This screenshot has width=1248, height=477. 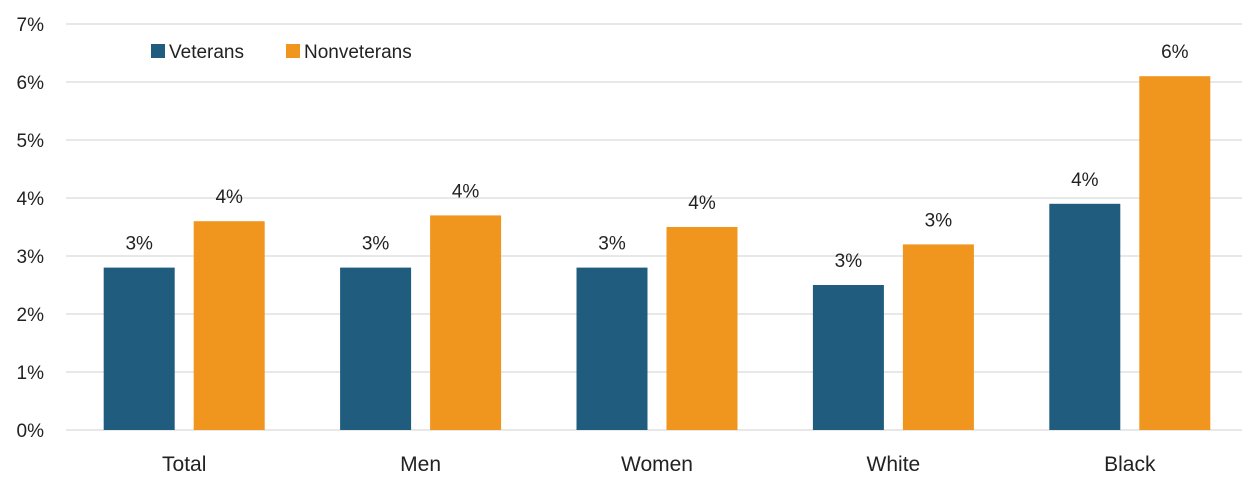 What do you see at coordinates (184, 464) in the screenshot?
I see `category-label: Total` at bounding box center [184, 464].